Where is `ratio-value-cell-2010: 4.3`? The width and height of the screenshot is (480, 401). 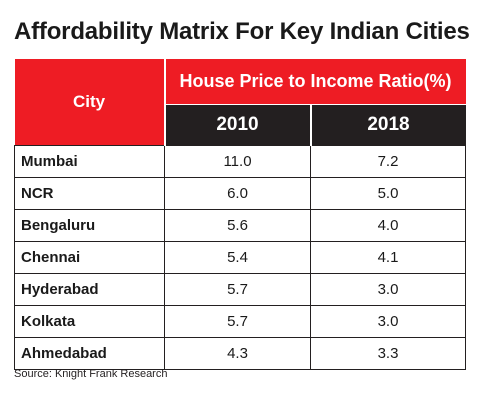
ratio-value-cell-2010: 4.3 is located at coordinates (237, 353).